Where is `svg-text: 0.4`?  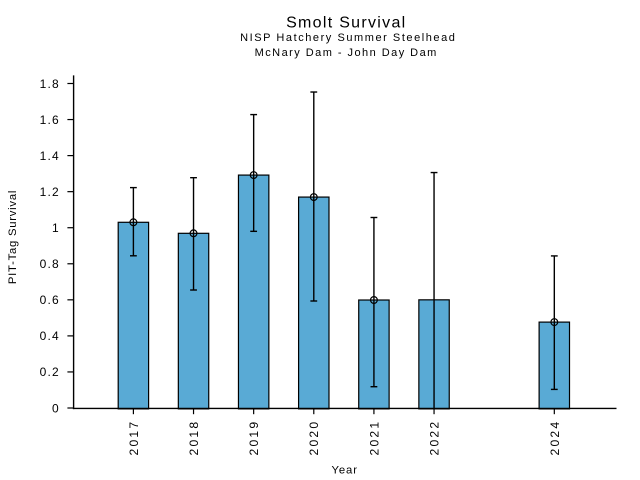
svg-text: 0.4 is located at coordinates (50, 336).